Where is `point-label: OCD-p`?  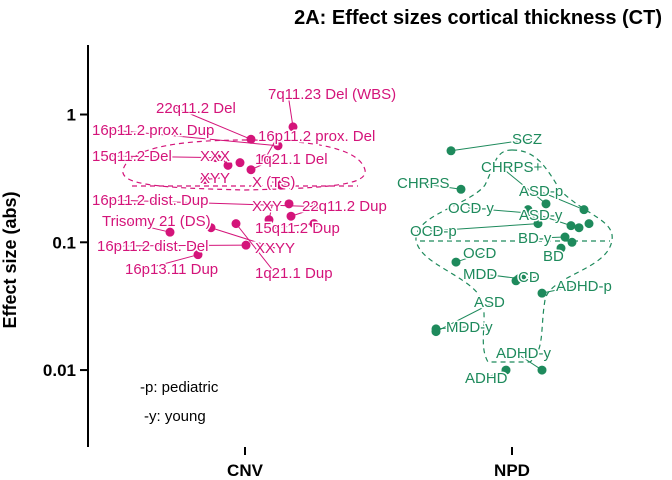
point-label: OCD-p is located at coordinates (433, 231).